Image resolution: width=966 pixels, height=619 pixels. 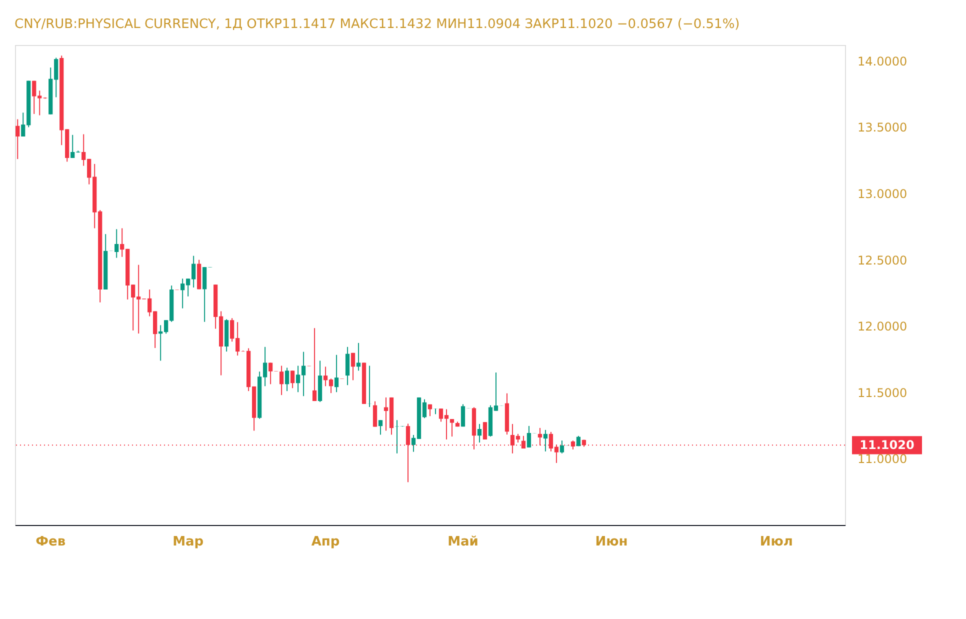 I want to click on chart-title: CNY/RUB:PHYSICAL CURRENCY, 1Д ОТКР11.1417 МАКС11.1432 МИН11.0904 ЗАКР11.1020 −0.0567 (−0.51%), so click(x=377, y=24).